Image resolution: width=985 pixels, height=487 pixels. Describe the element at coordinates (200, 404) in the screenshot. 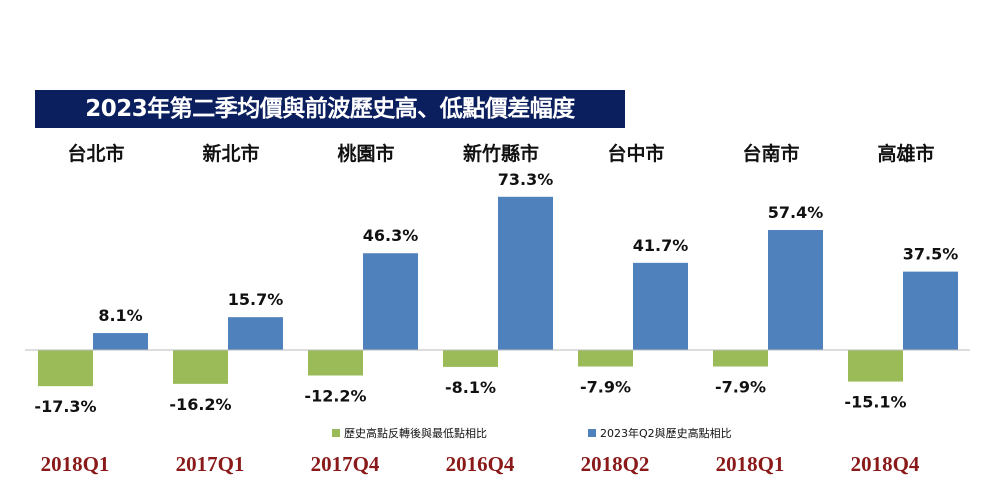

I see `data-label: -16.2%` at that location.